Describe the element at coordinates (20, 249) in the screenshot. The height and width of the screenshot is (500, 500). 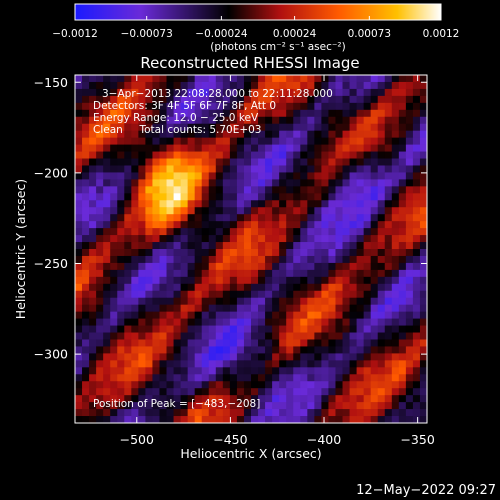
I see `y-axis-label: Heliocentric Y (arcsec)` at that location.